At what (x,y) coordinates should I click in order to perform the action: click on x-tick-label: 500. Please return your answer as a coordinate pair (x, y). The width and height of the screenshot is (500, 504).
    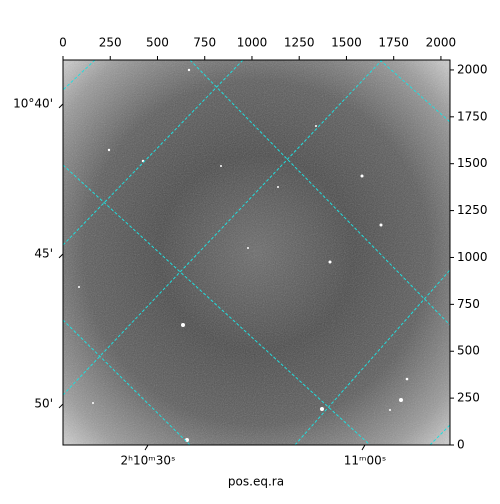
    Looking at the image, I should click on (157, 43).